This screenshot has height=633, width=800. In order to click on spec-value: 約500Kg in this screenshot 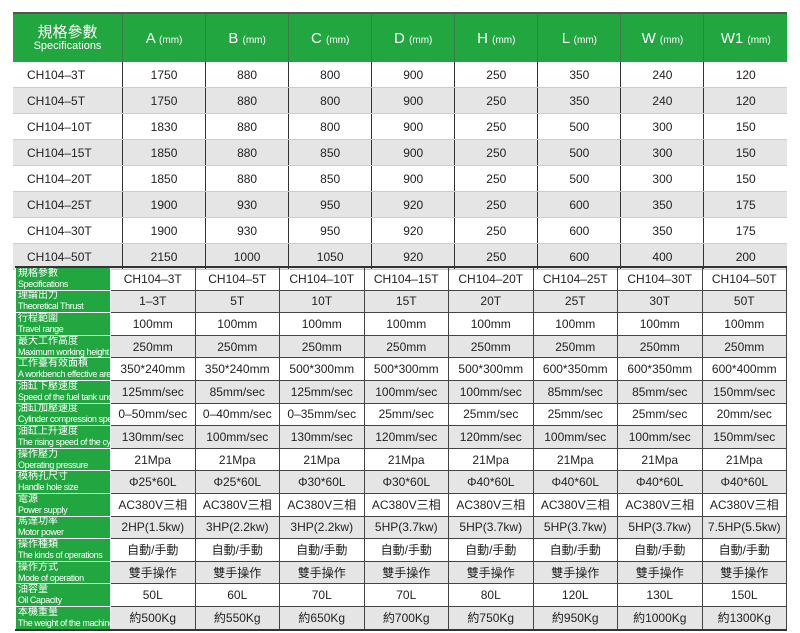, I will do `click(153, 618)`.